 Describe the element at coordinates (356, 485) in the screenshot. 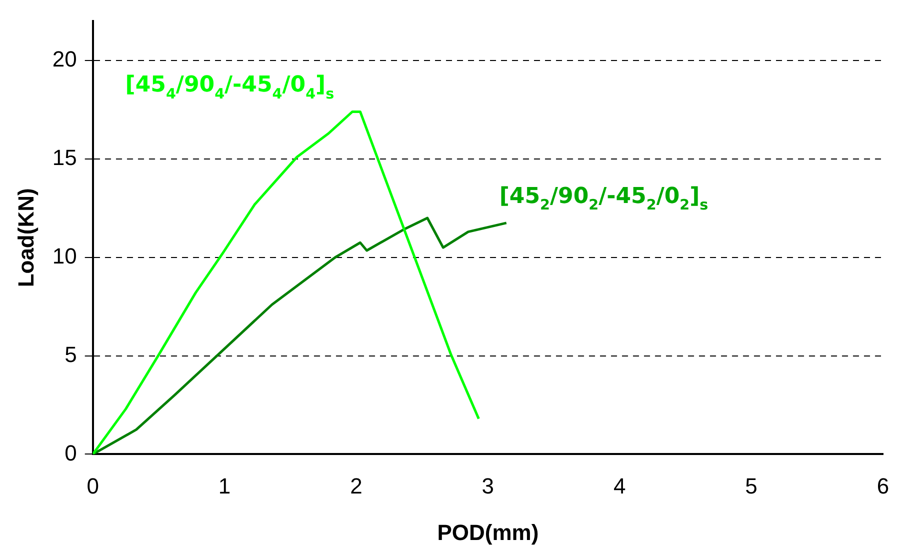

I see `x-tick-label: 2` at that location.